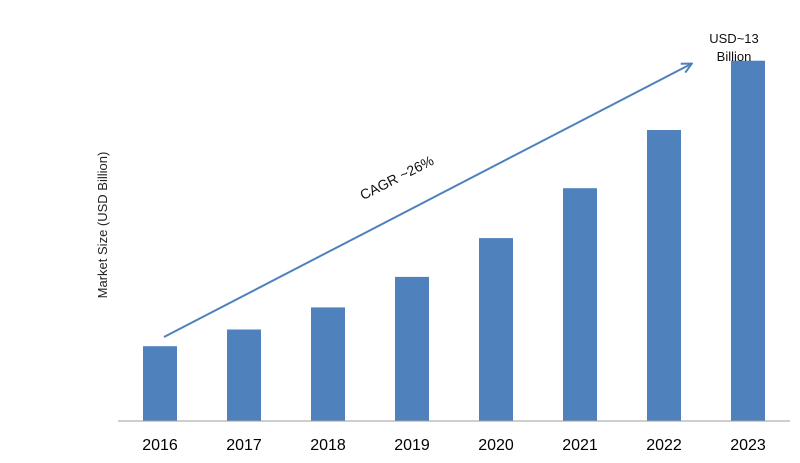 The image size is (800, 463). What do you see at coordinates (328, 445) in the screenshot?
I see `x-tick-label-2018: 2018` at bounding box center [328, 445].